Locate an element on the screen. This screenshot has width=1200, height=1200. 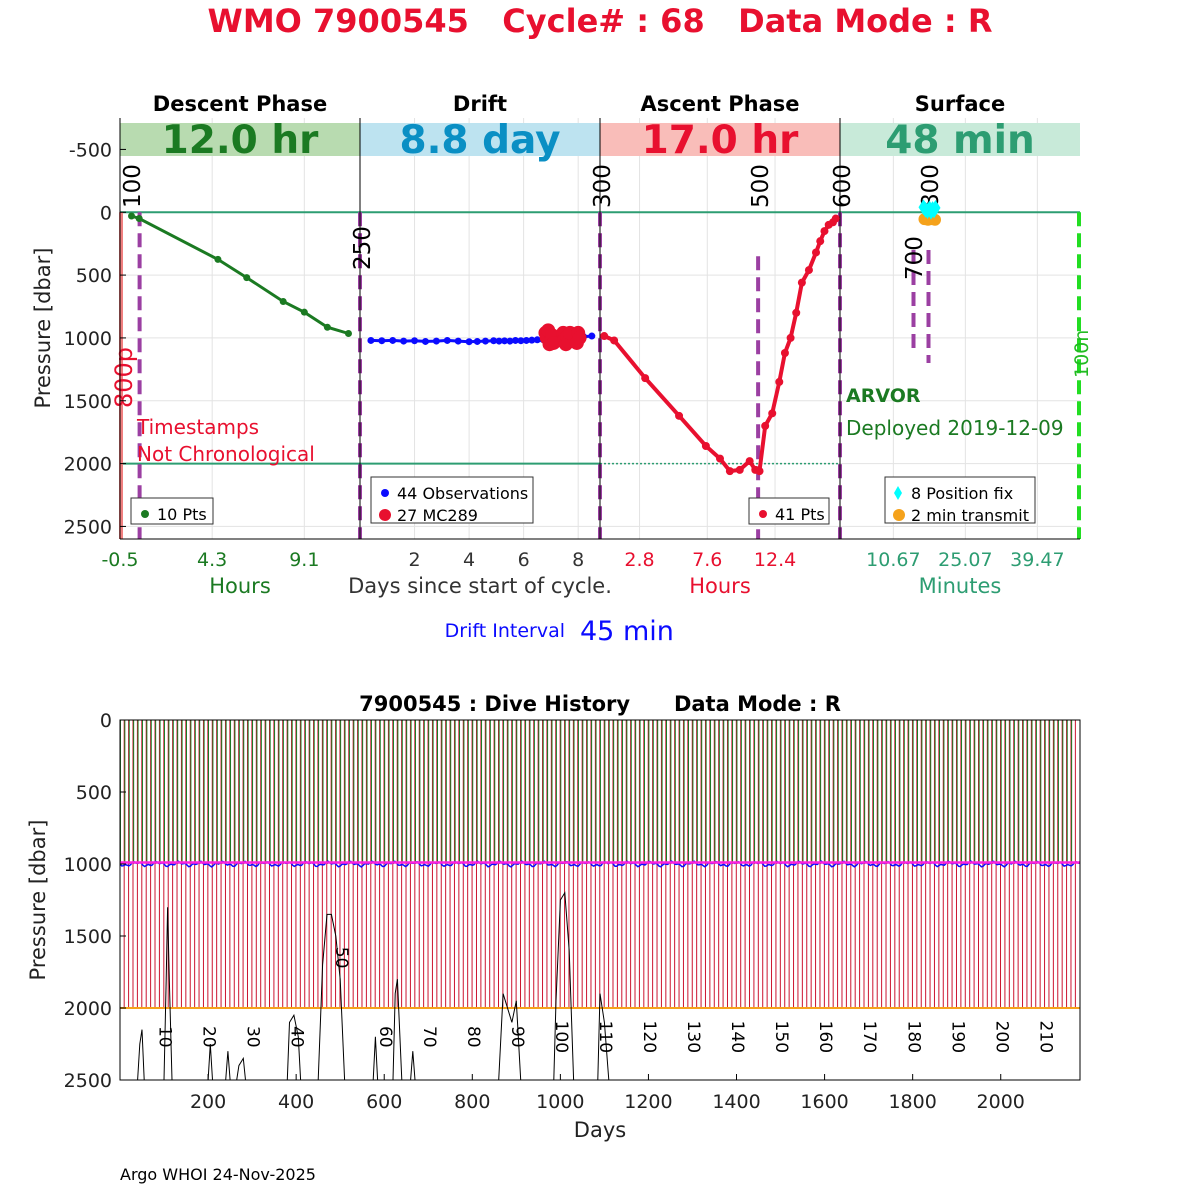
cycle-number-label: 80 is located at coordinates (473, 1037).